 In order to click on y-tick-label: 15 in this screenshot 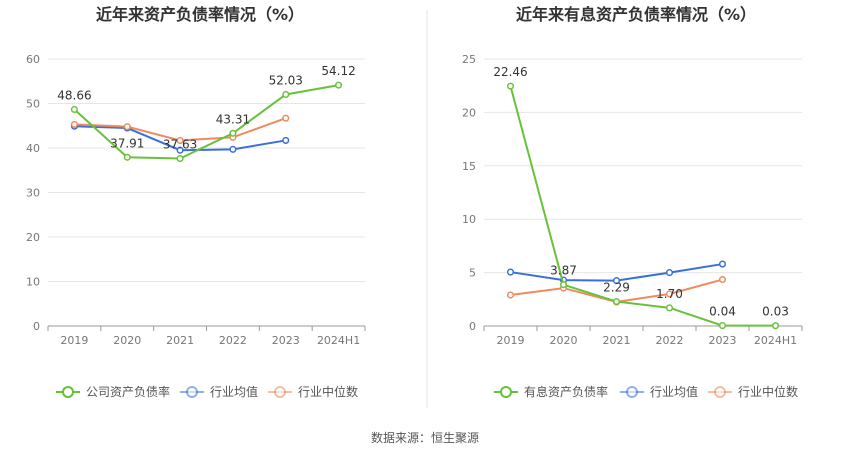, I will do `click(469, 166)`.